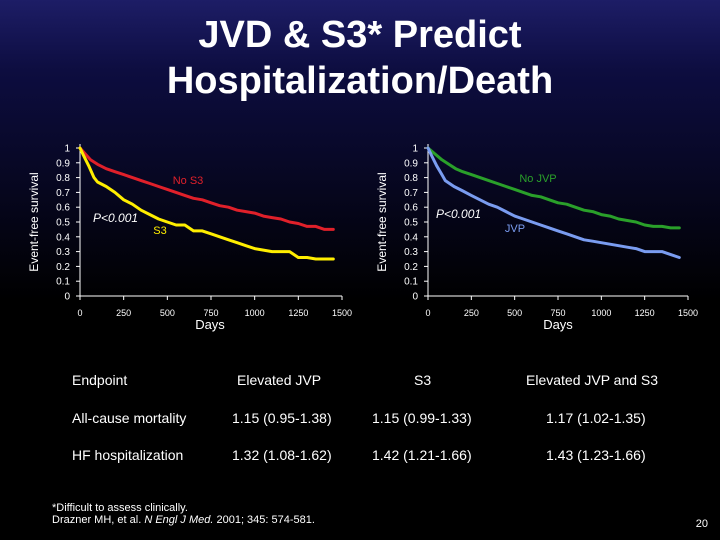 This screenshot has width=720, height=540. I want to click on header-jvp-and-s3: Elevated JVP and S3, so click(592, 380).